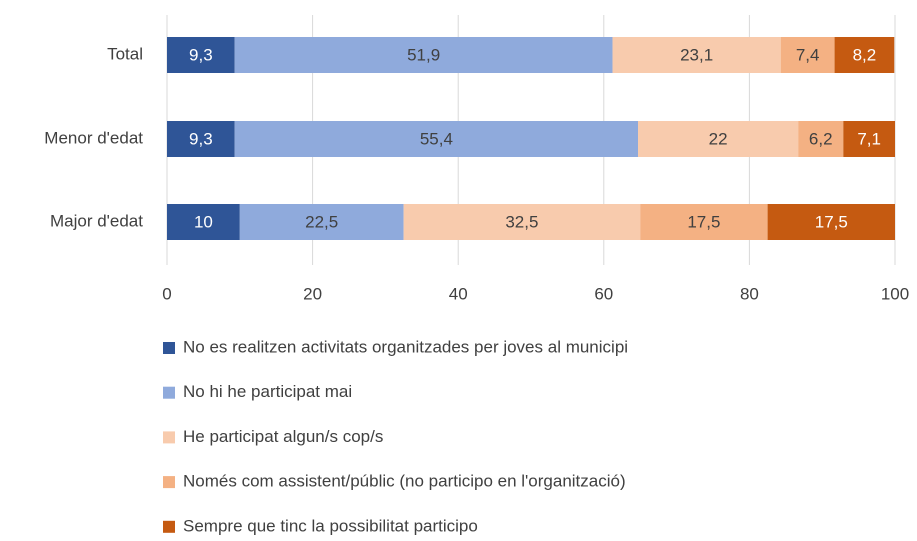 Image resolution: width=917 pixels, height=541 pixels. I want to click on category-label: Total, so click(125, 53).